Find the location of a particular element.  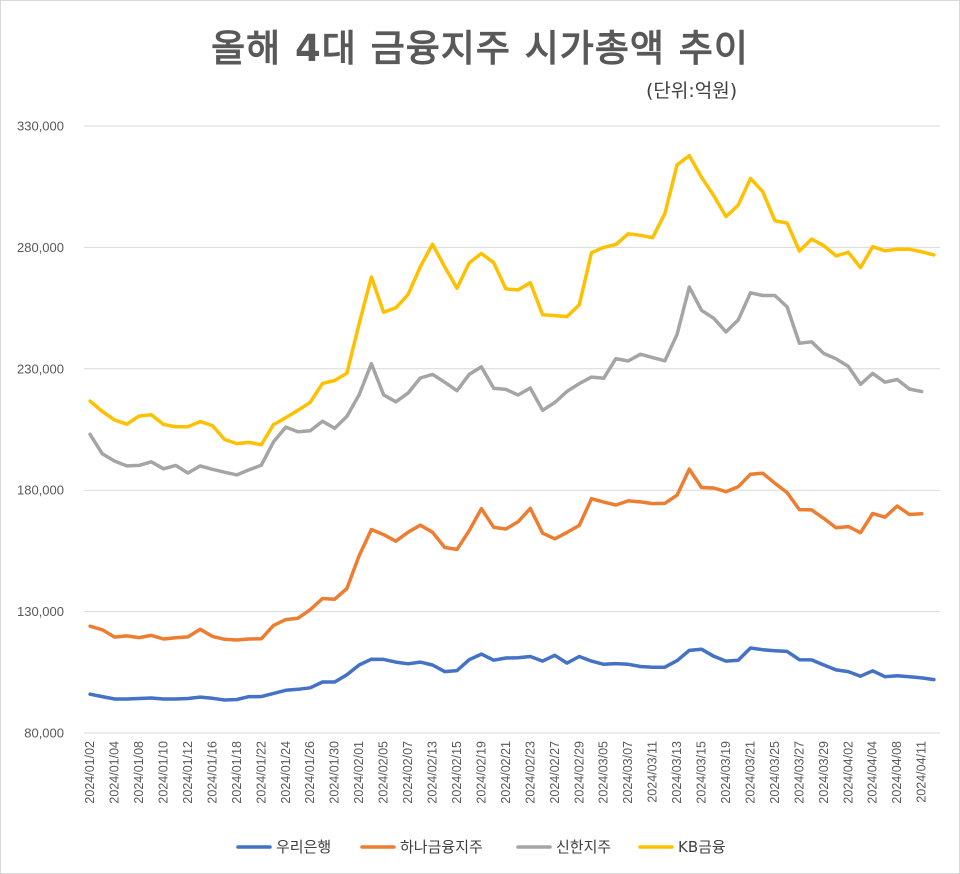

x-tick-label: 2024/01/18 is located at coordinates (237, 772).